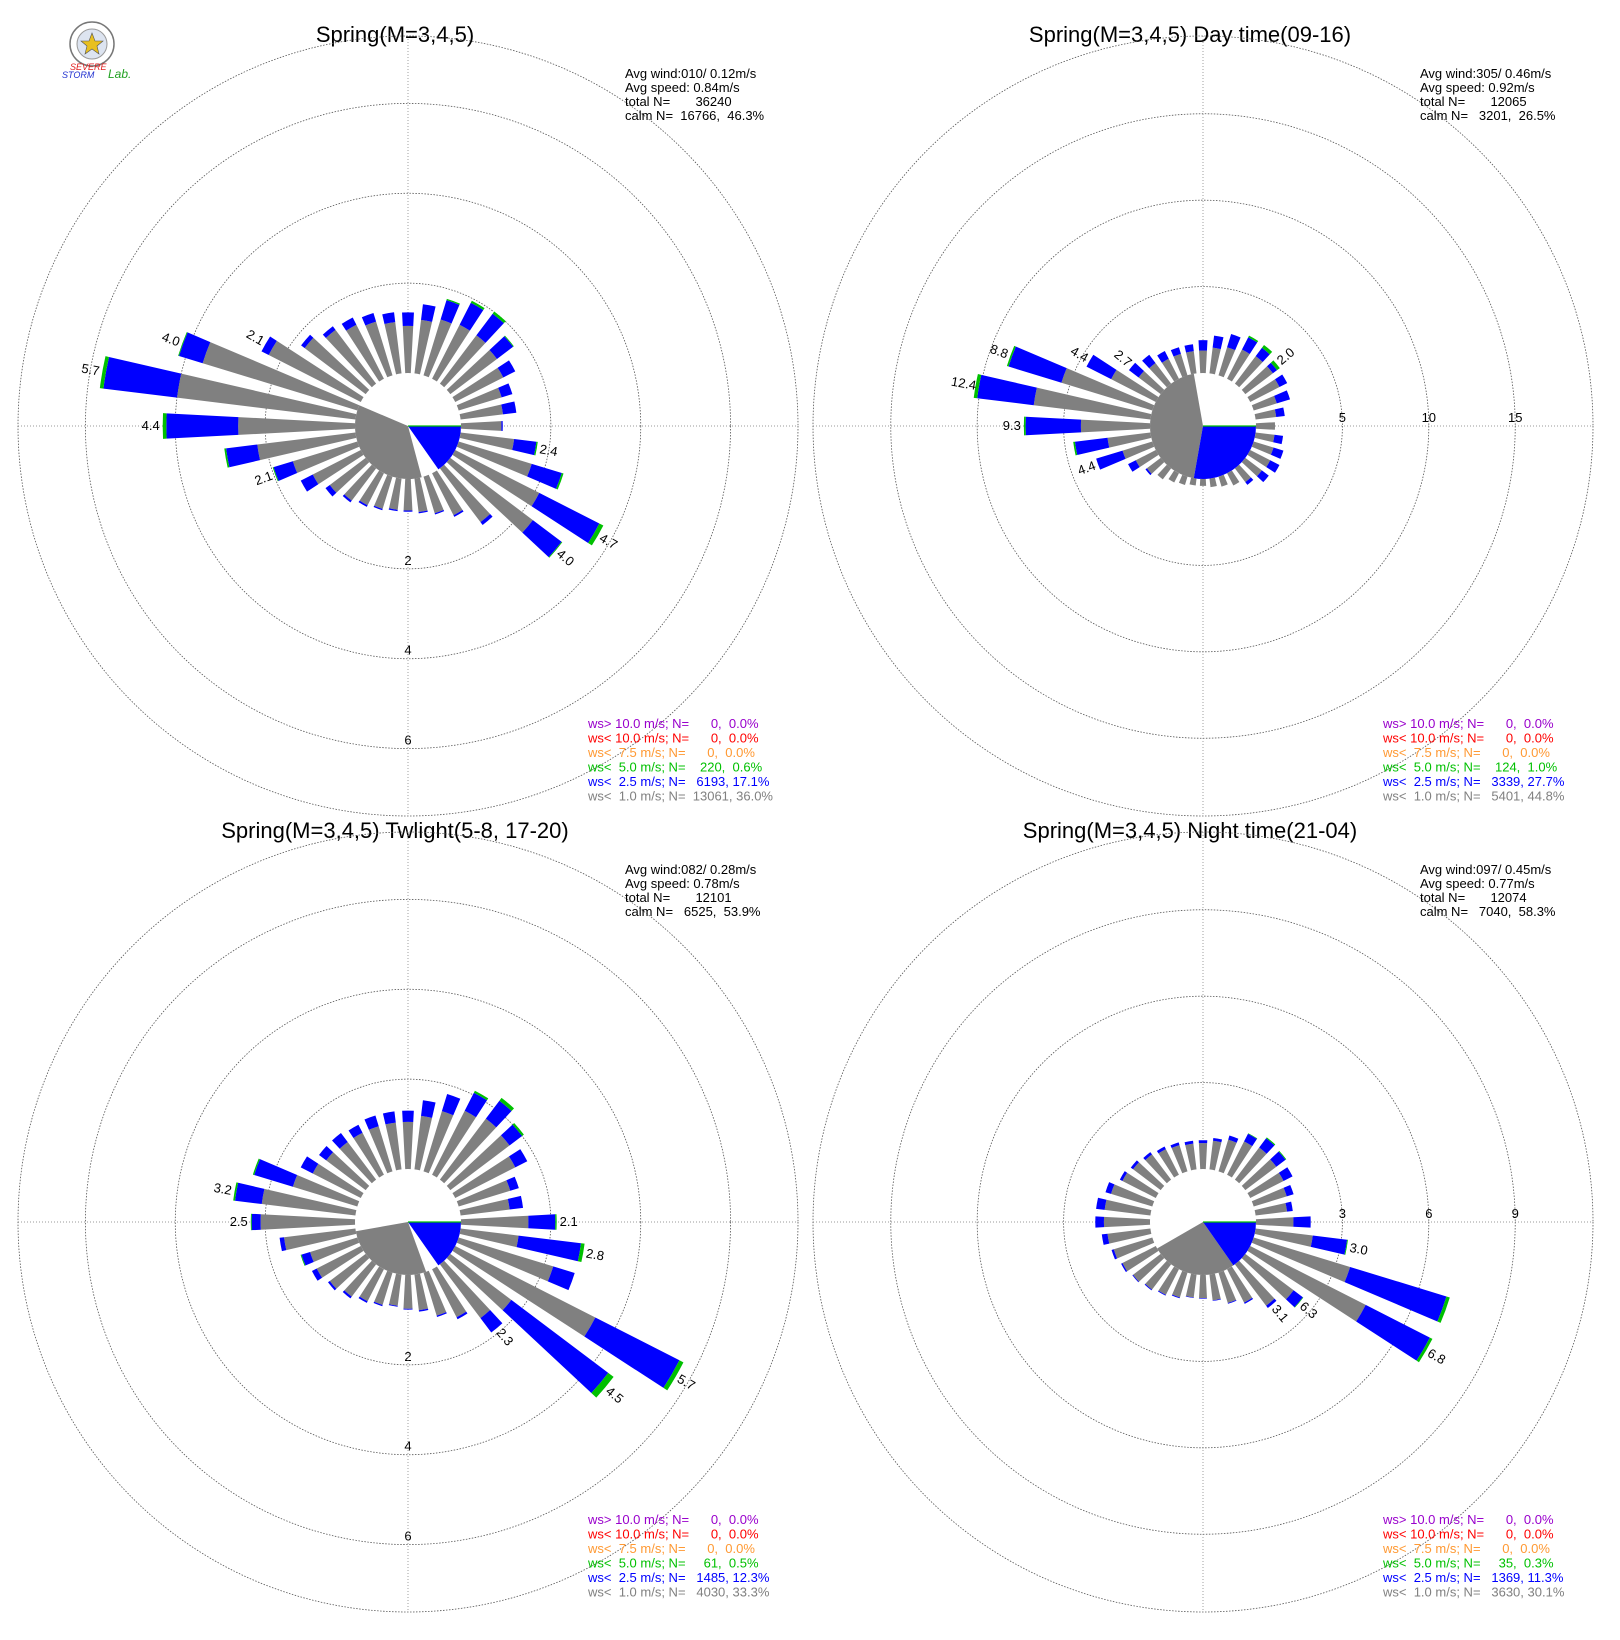 This screenshot has height=1640, width=1620. What do you see at coordinates (394, 830) in the screenshot?
I see `panel-title: Spring(M=3,4,5) Twlight(5-8, 17-20)` at bounding box center [394, 830].